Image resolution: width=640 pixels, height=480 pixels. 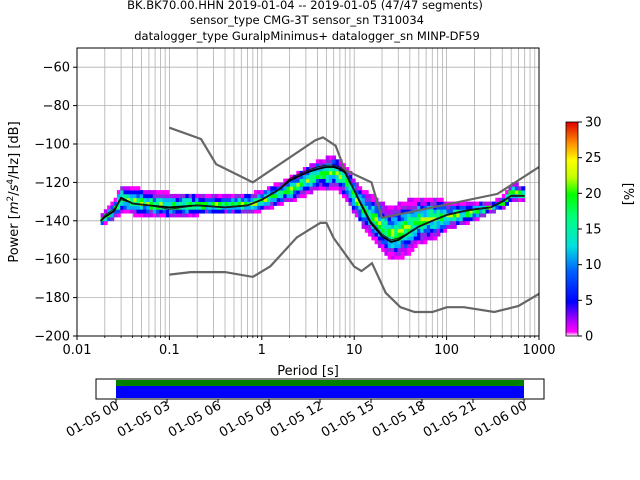 What do you see at coordinates (144, 419) in the screenshot?
I see `time-tick-label: 01-05 03` at bounding box center [144, 419].